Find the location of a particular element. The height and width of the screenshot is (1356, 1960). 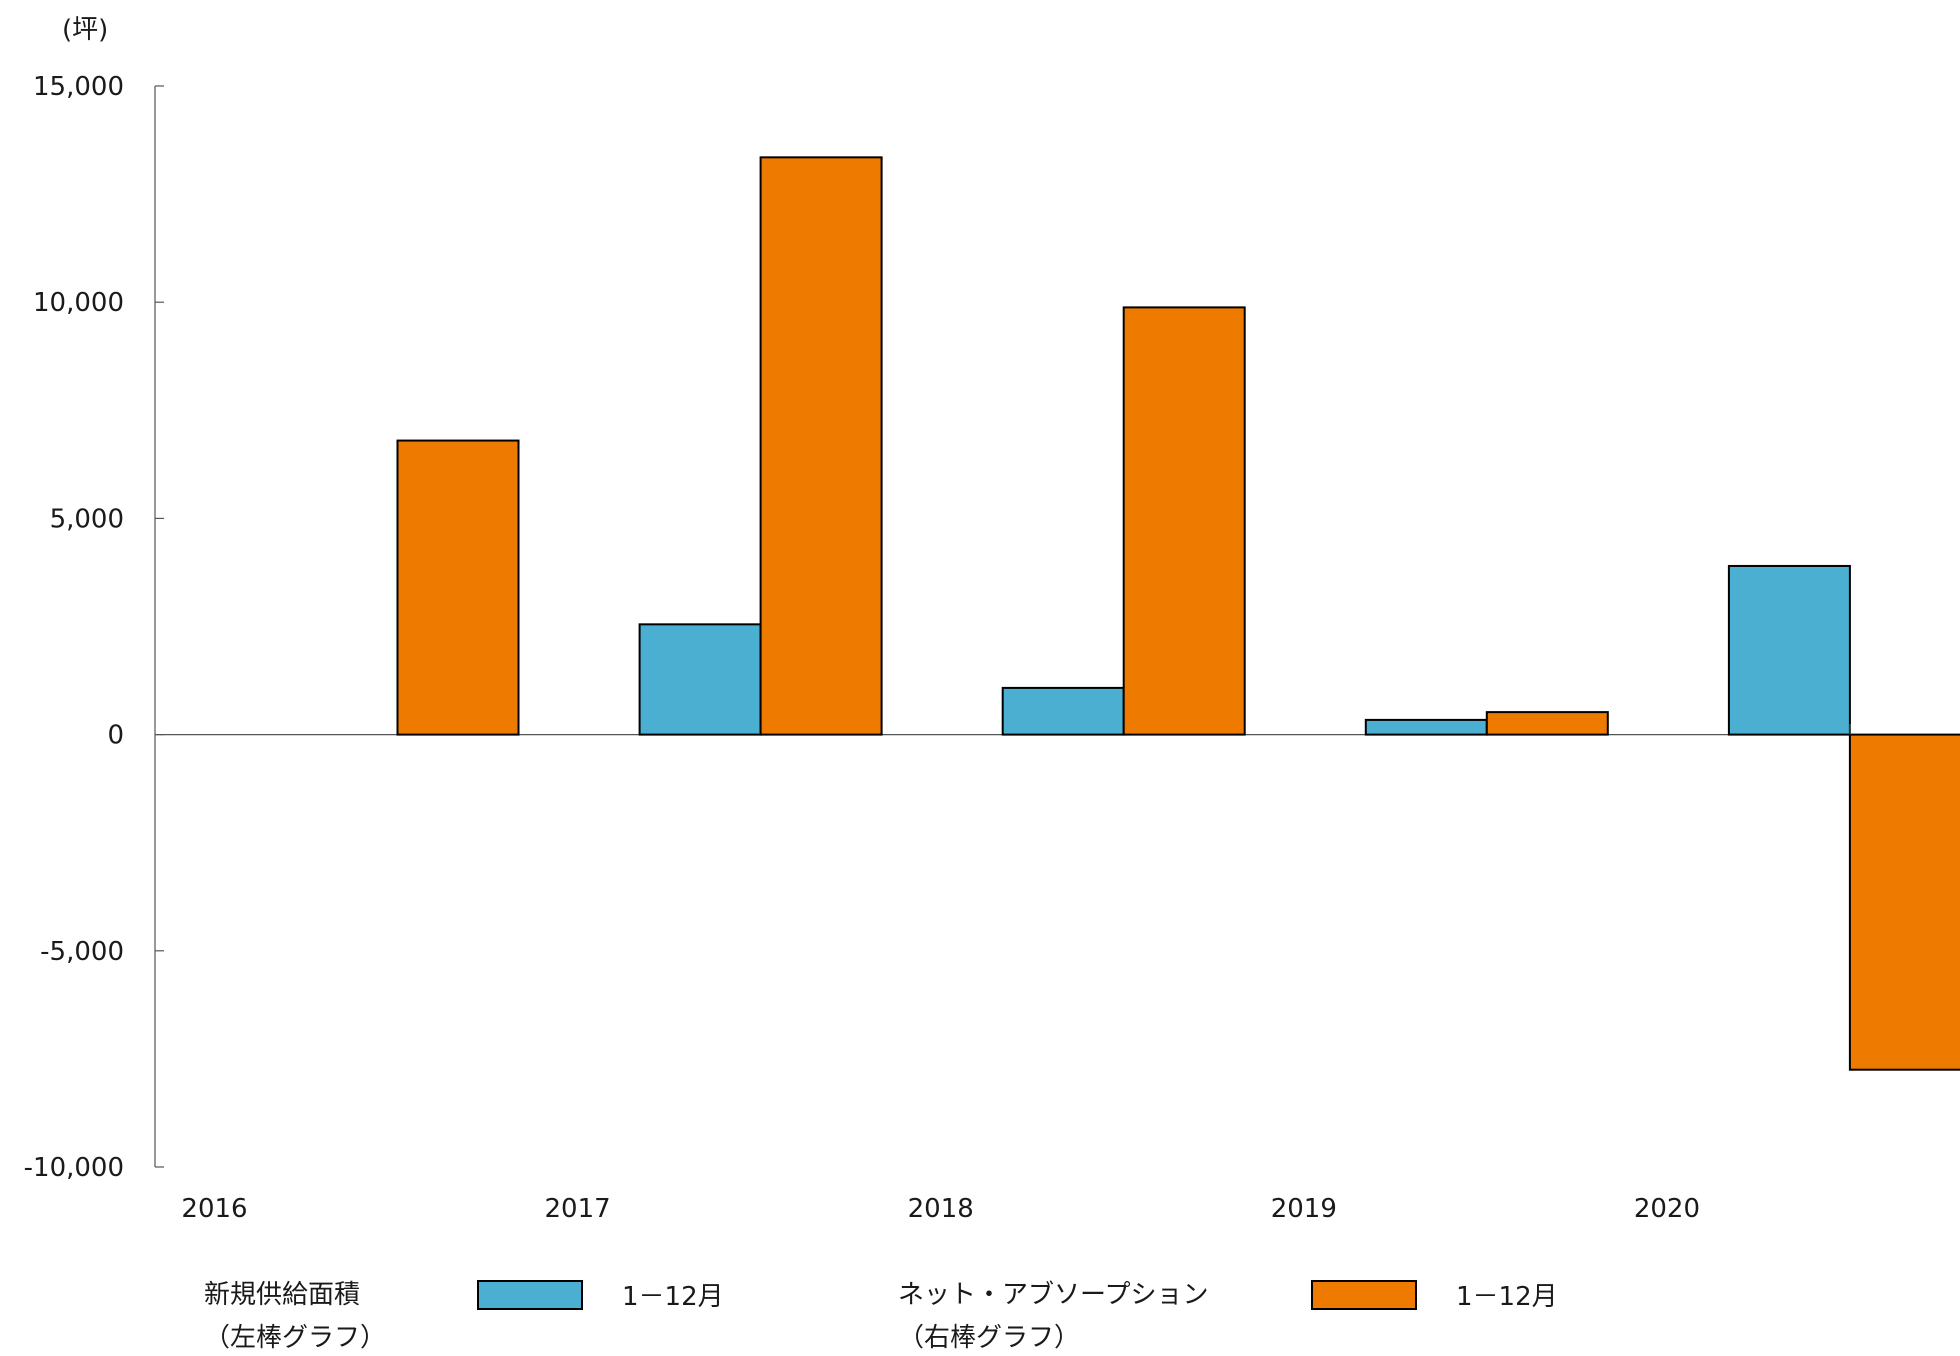

legend-series-1-note: （左棒グラフ） is located at coordinates (295, 1337).